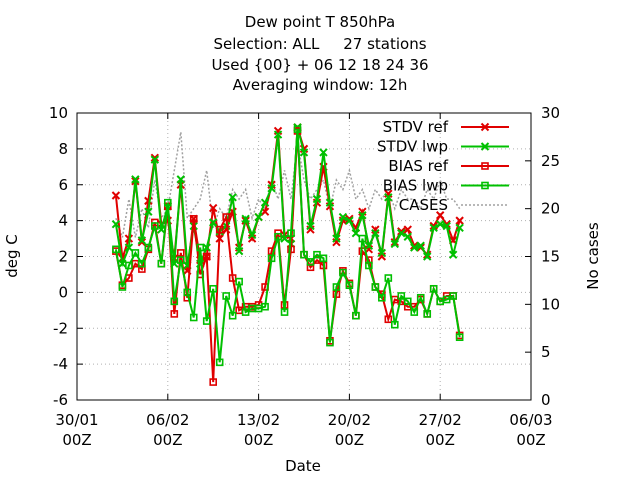 The image size is (640, 480). I want to click on x-tick-label: 06/03 00Z, so click(530, 430).